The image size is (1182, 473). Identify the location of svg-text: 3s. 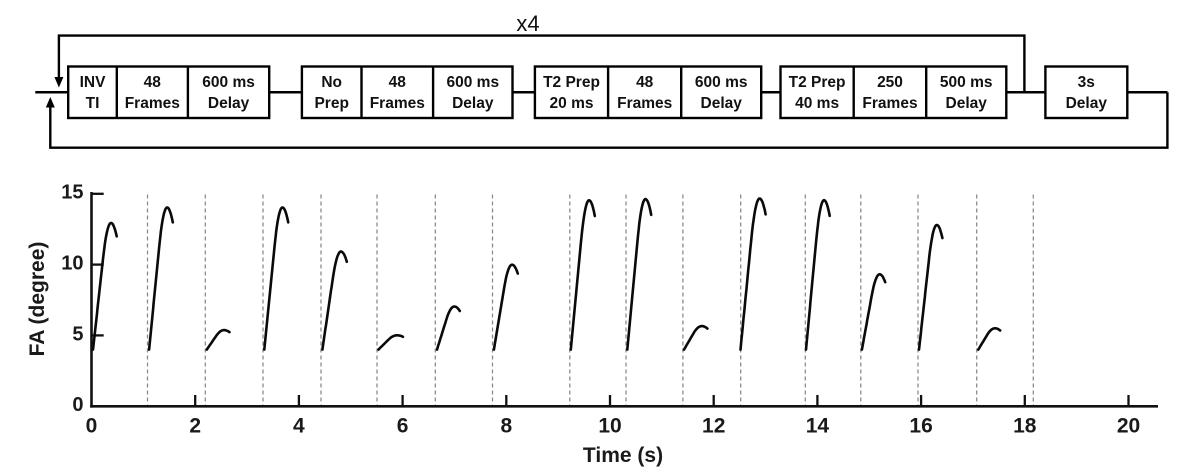
(1086, 82).